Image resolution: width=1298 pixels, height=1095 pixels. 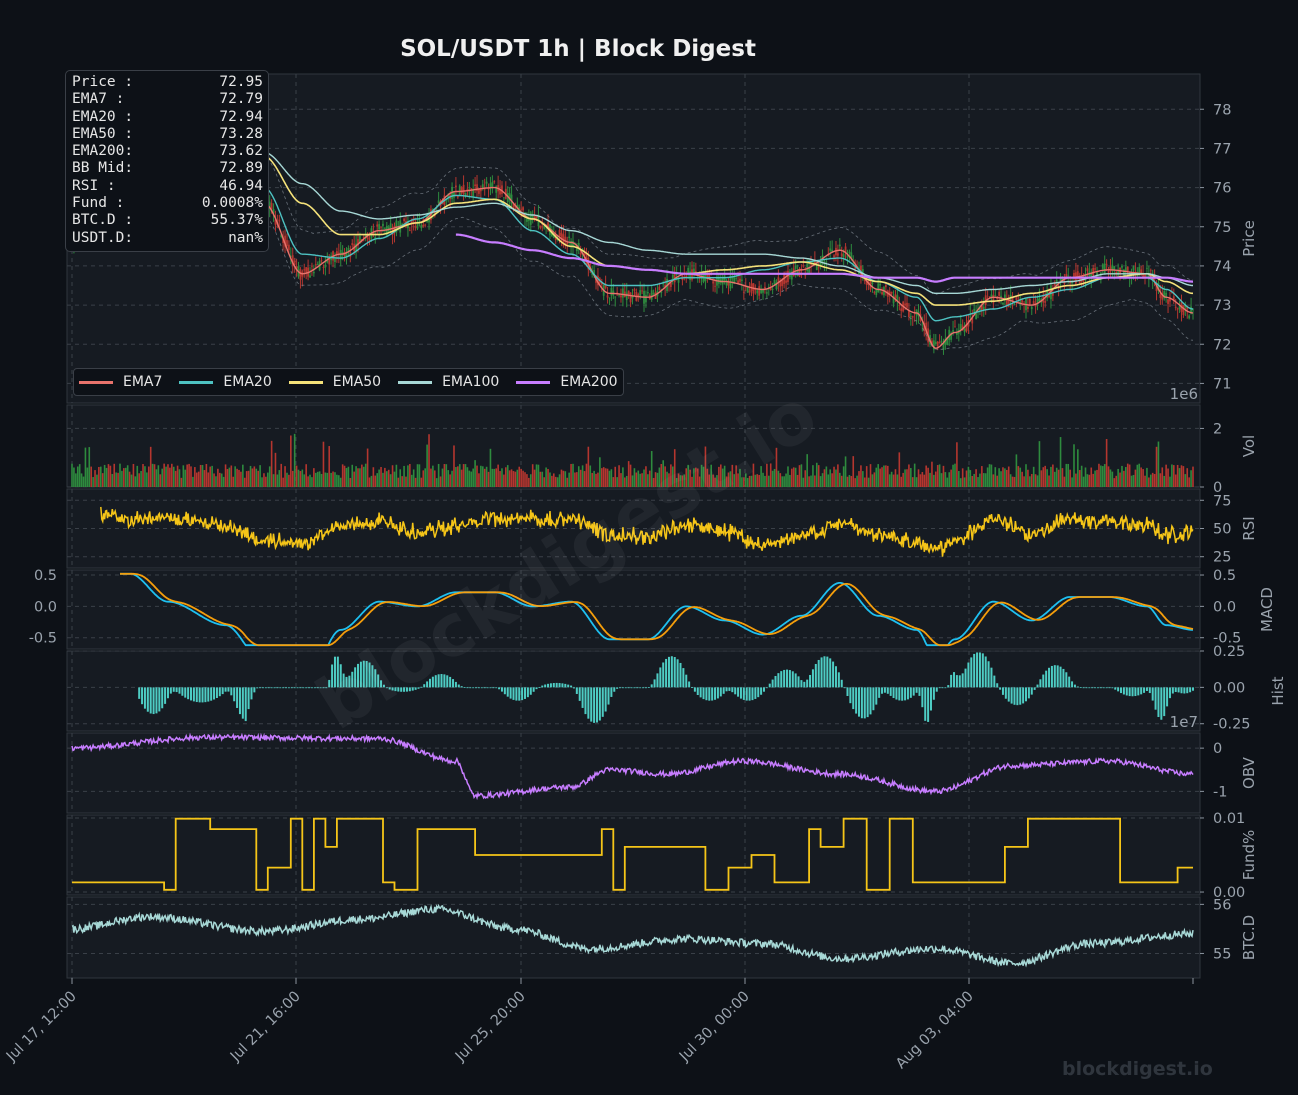 I want to click on ytick-label: 55, so click(x=1222, y=954).